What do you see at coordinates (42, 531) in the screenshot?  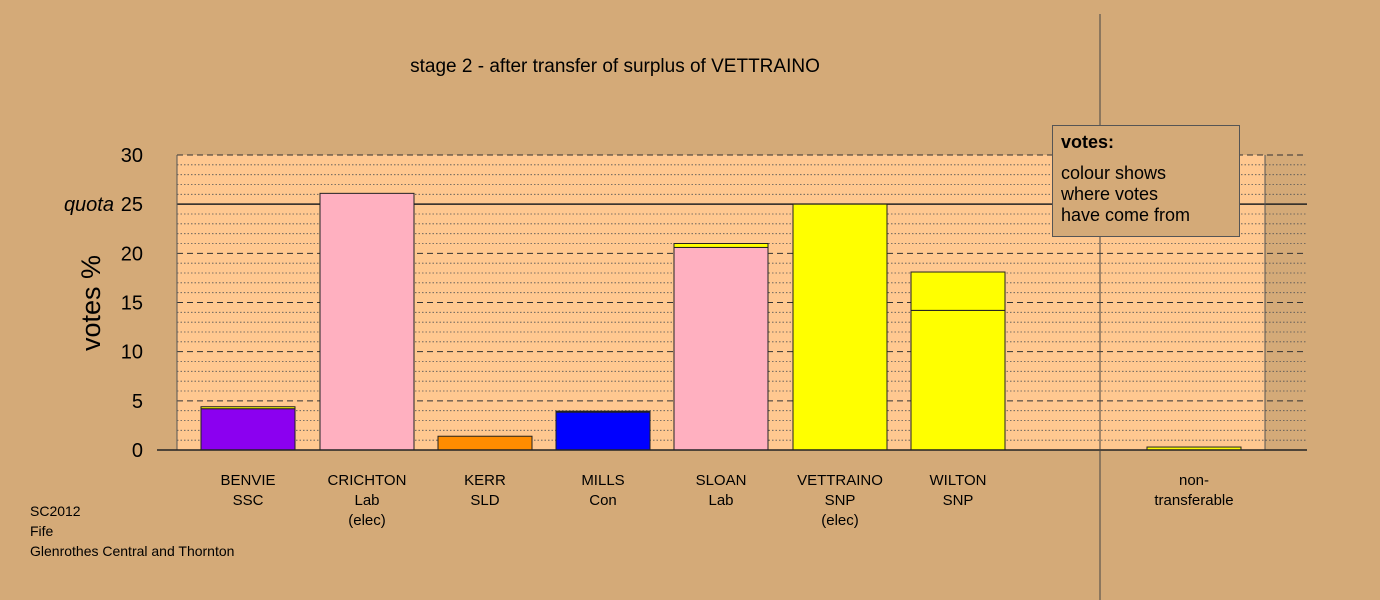 I see `footer-council: Fife` at bounding box center [42, 531].